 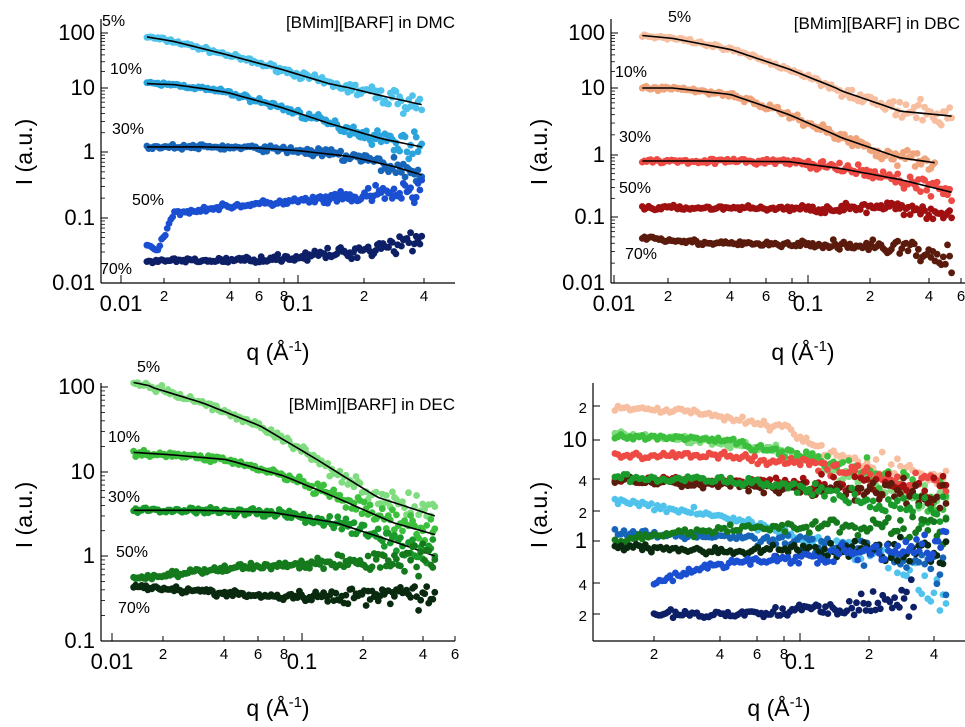 What do you see at coordinates (148, 200) in the screenshot?
I see `series-label: 50%` at bounding box center [148, 200].